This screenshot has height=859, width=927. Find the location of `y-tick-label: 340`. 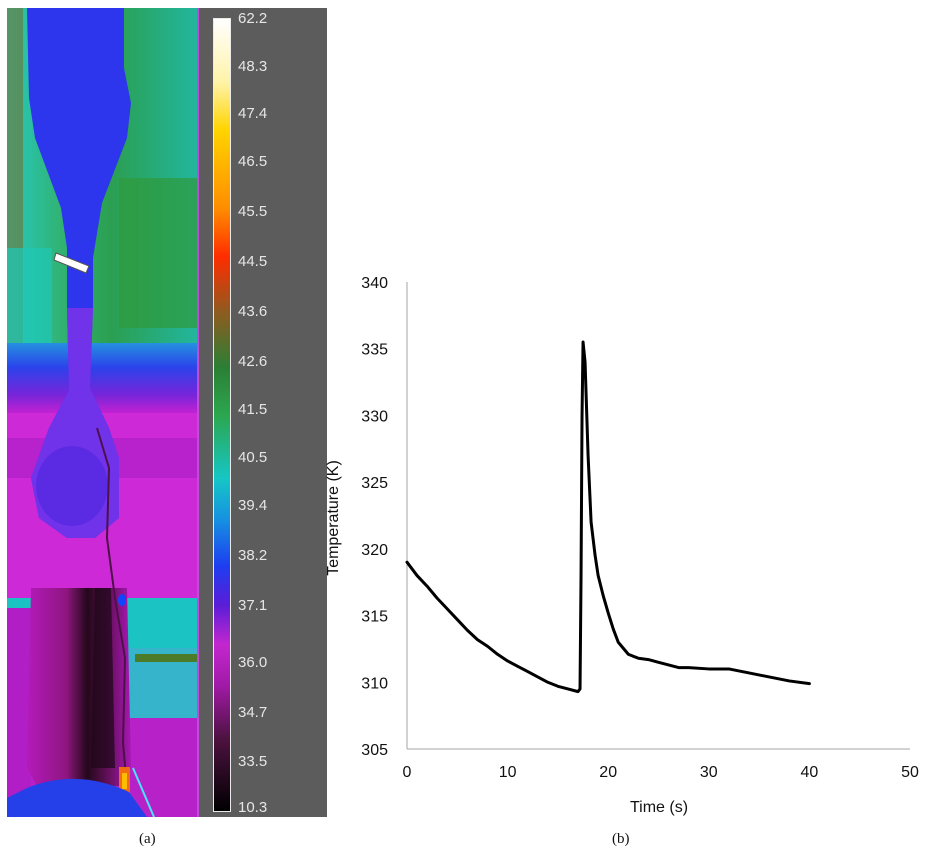

y-tick-label: 340 is located at coordinates (374, 283).